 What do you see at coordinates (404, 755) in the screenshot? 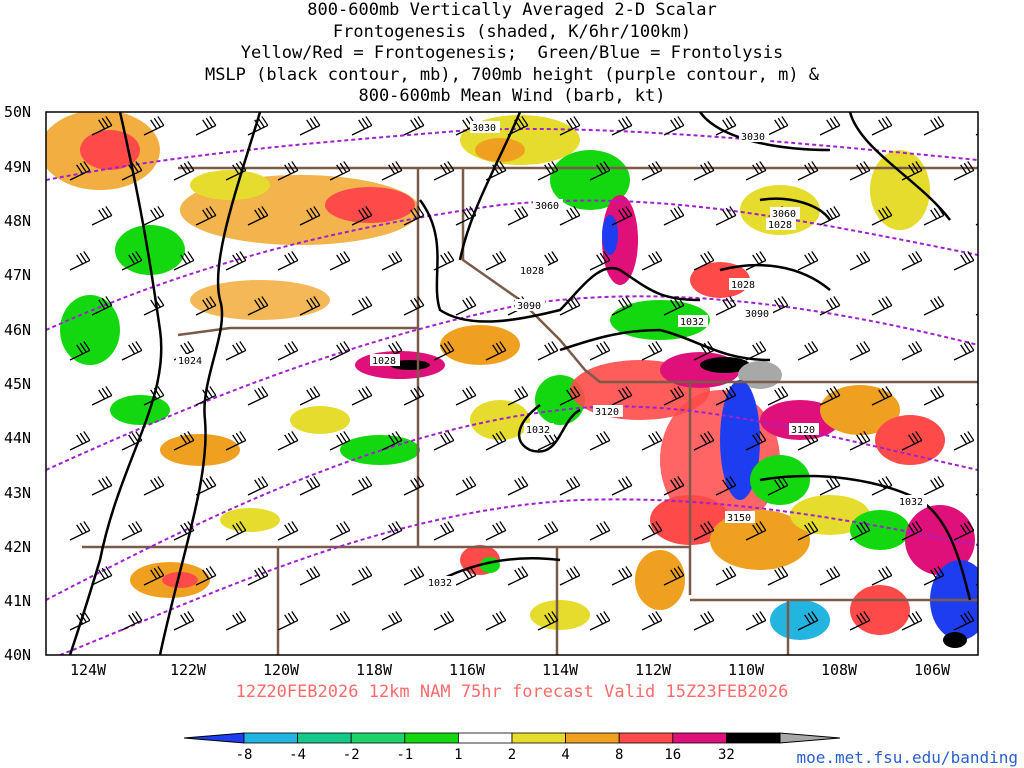
I see `colorbar-tick-label: -1` at bounding box center [404, 755].